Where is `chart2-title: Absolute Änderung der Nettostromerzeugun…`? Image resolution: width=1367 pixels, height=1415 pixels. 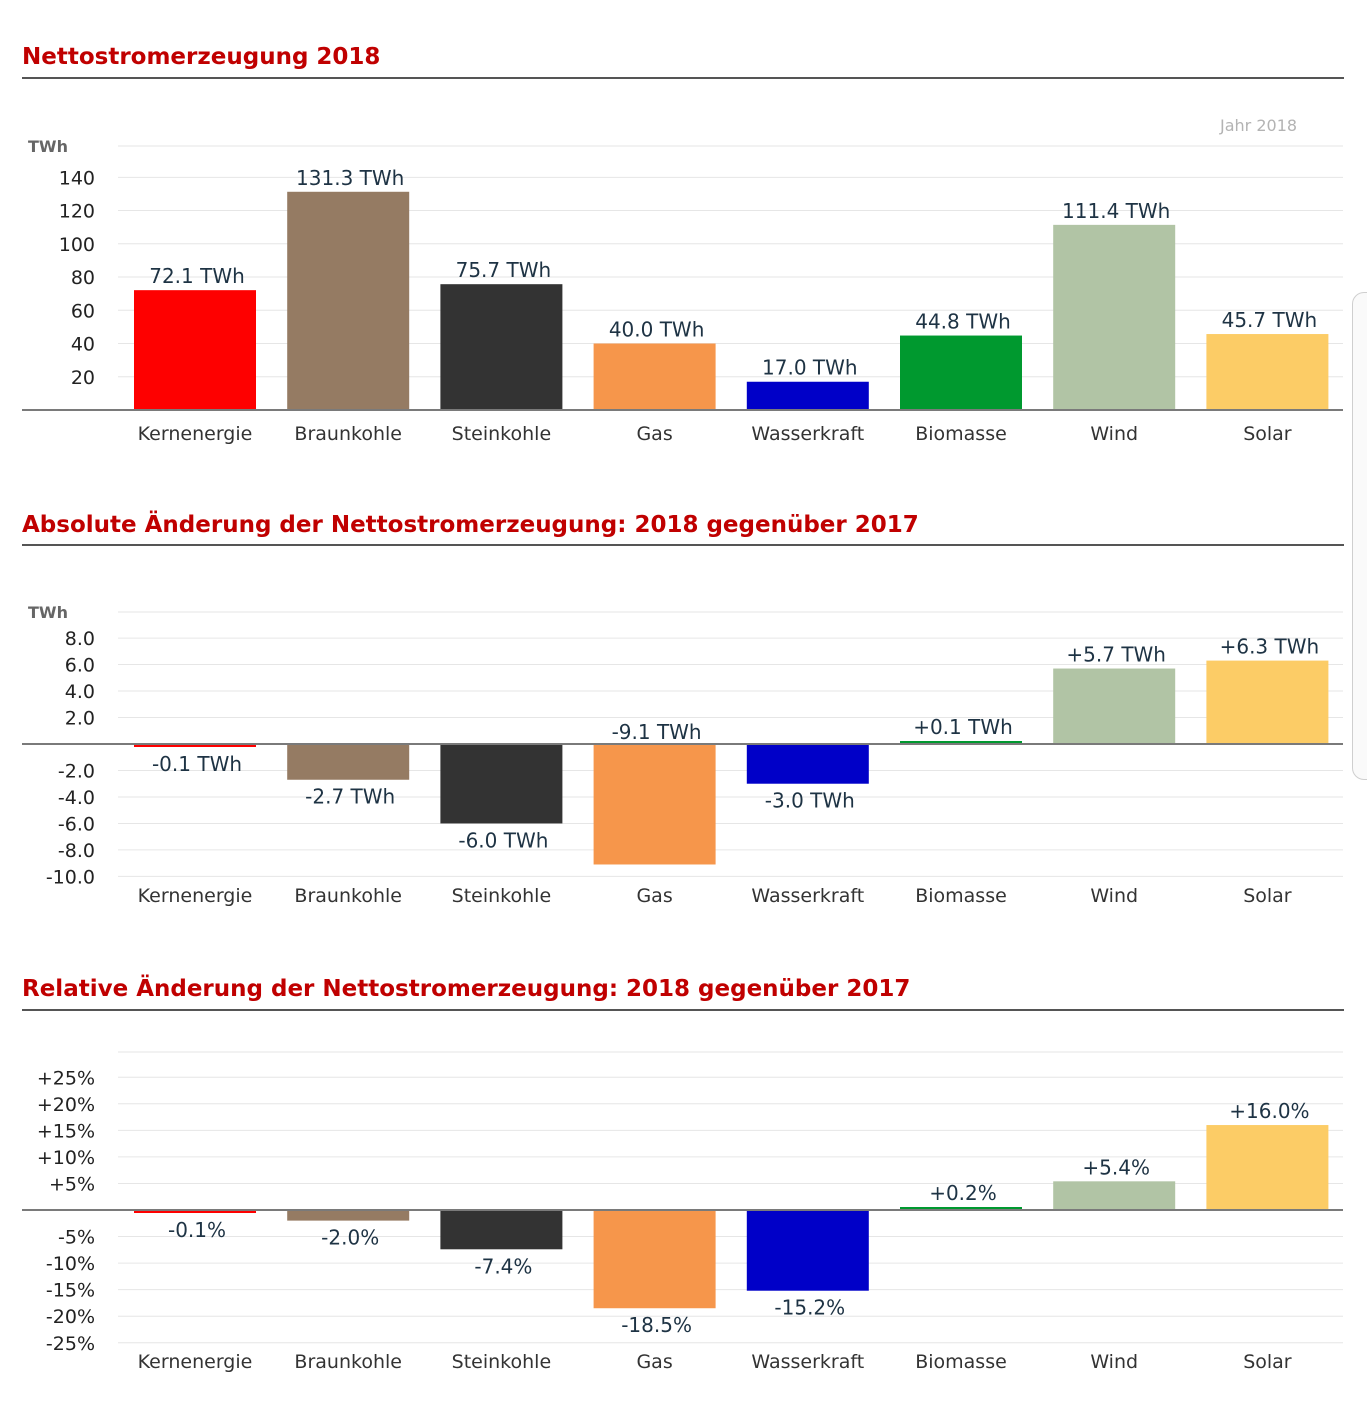 chart2-title: Absolute Änderung der Nettostromerzeugun… is located at coordinates (470, 525).